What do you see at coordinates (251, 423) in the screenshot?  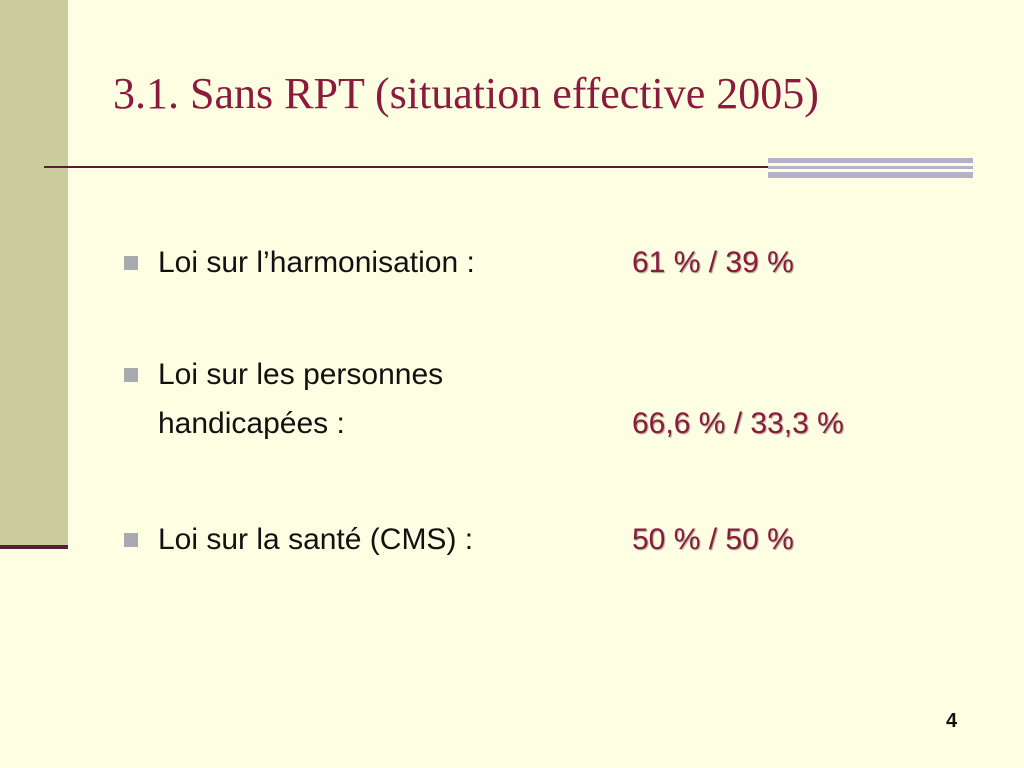 I see `item-label-personnes-handicapees-line2: handicapées :` at bounding box center [251, 423].